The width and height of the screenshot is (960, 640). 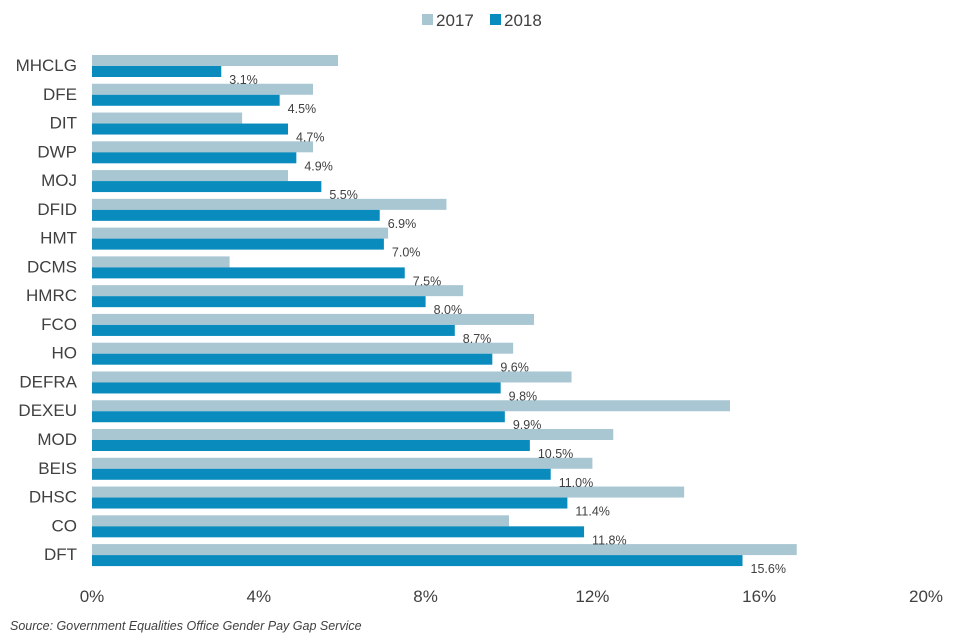 What do you see at coordinates (343, 195) in the screenshot?
I see `data-label-2018-moj: 5.5%` at bounding box center [343, 195].